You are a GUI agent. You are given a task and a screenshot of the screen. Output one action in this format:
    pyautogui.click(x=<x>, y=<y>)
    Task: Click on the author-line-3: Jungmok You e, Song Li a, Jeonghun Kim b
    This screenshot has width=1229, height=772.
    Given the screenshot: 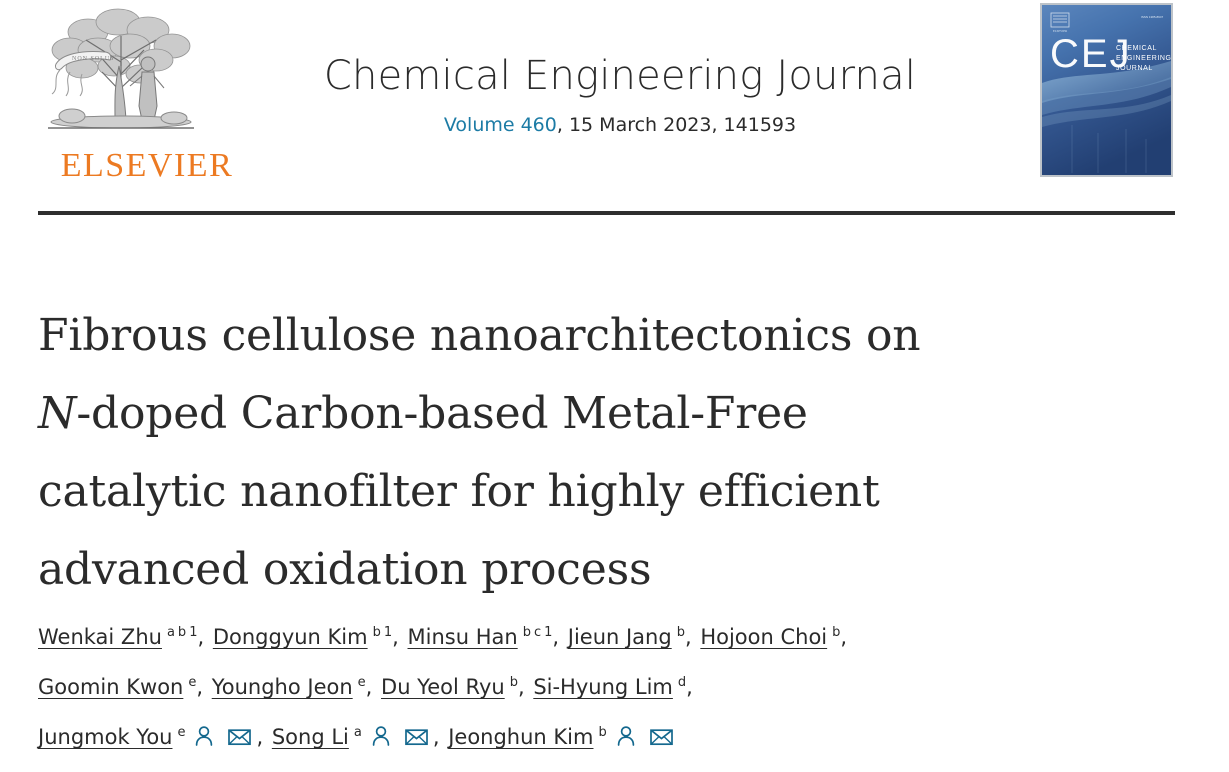 What is the action you would take?
    pyautogui.click(x=613, y=737)
    